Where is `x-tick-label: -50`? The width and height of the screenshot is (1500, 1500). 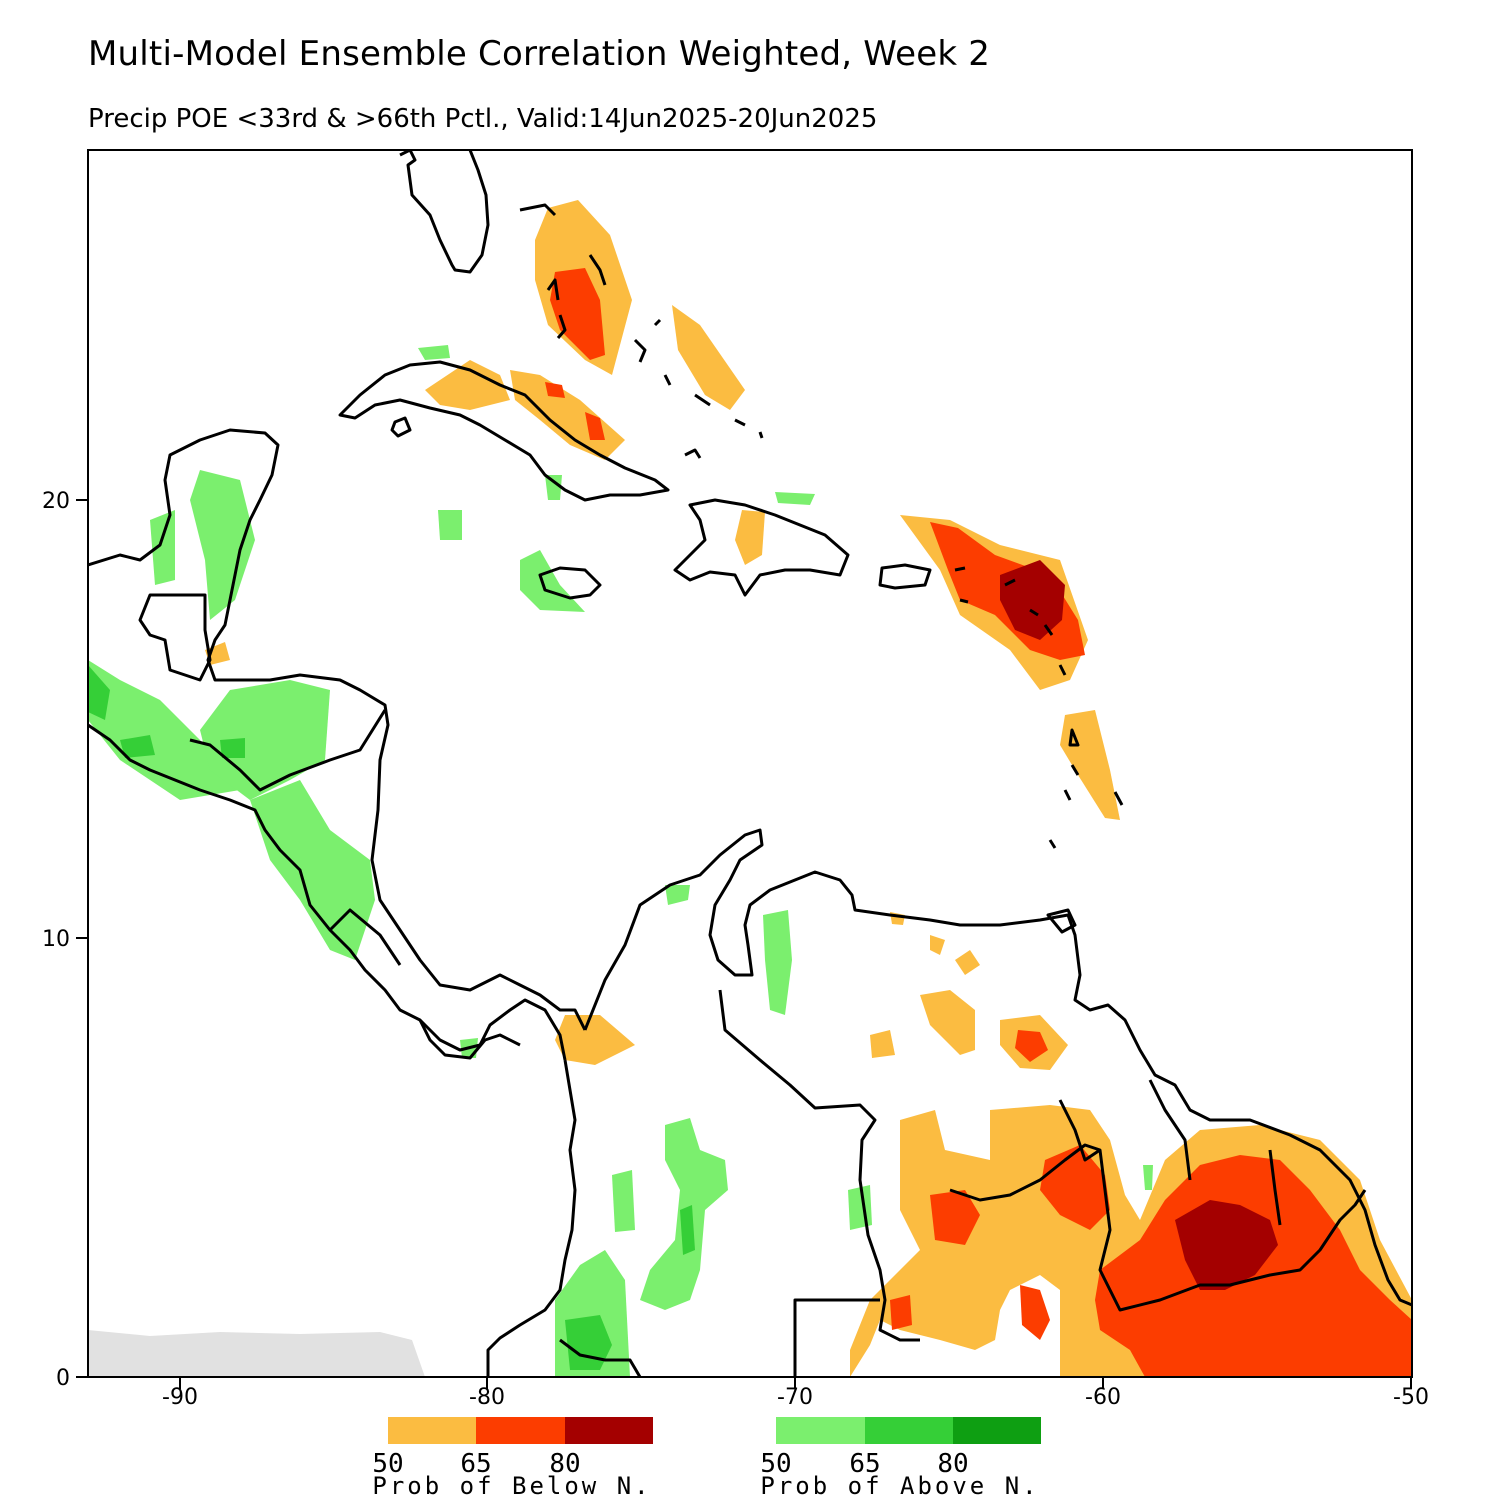
x-tick-label: -50 is located at coordinates (1411, 1397).